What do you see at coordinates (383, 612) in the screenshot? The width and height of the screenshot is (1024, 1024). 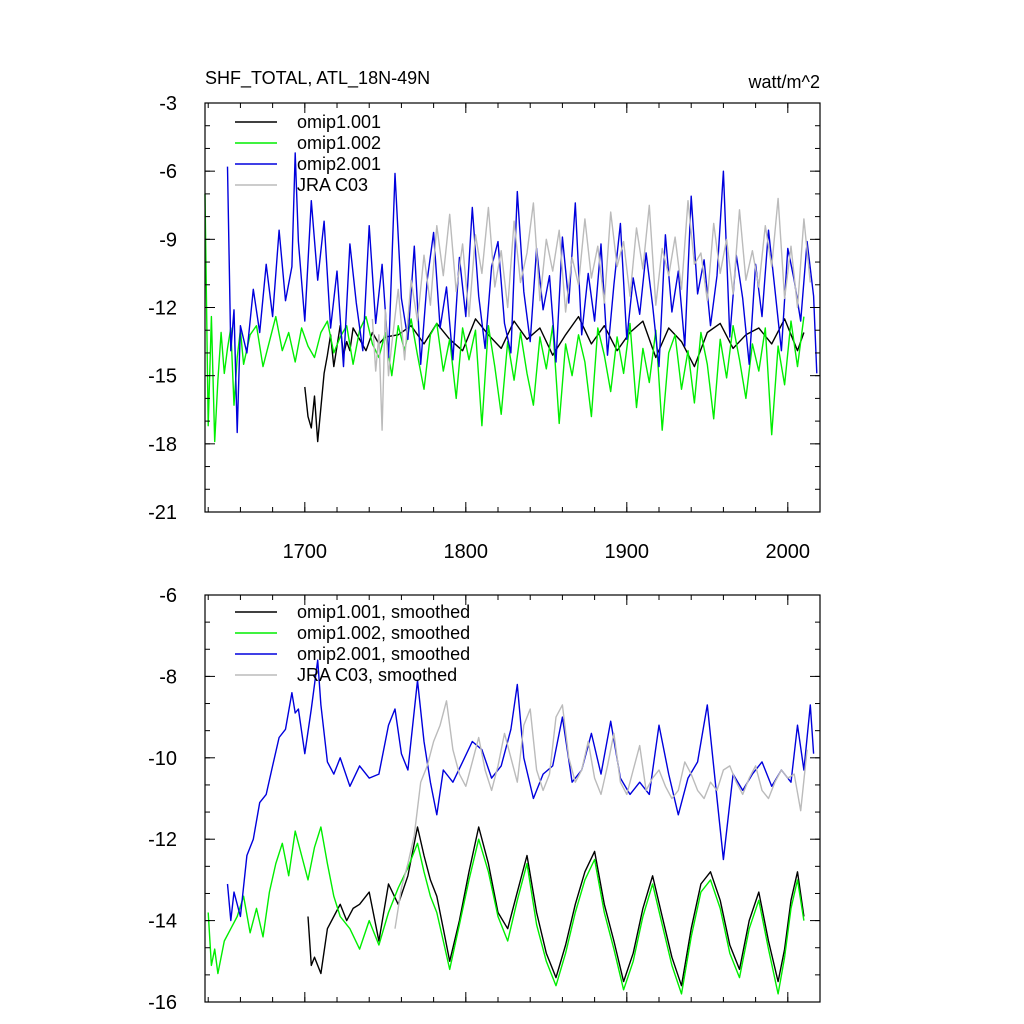 I see `legend-label-0: omip1.001, smoothed` at bounding box center [383, 612].